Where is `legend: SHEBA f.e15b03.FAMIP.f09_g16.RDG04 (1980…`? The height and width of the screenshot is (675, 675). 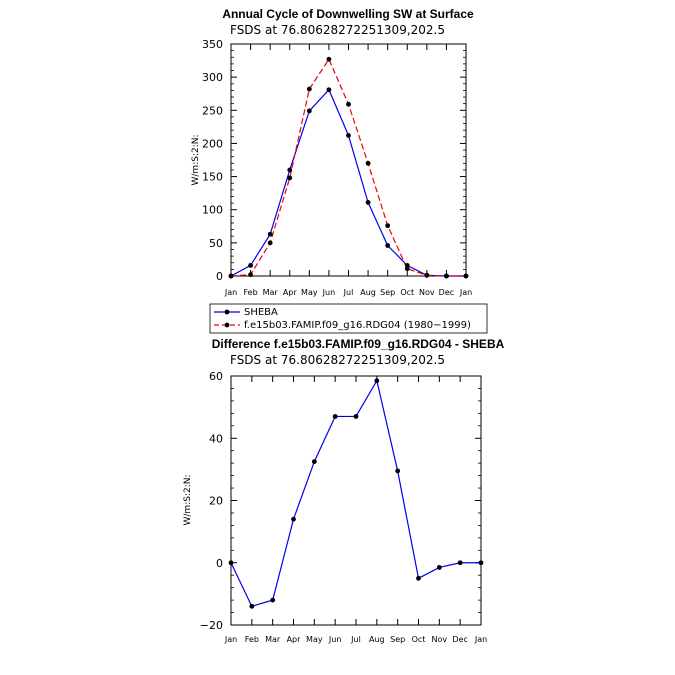
legend: SHEBA f.e15b03.FAMIP.f09_g16.RDG04 (1980… is located at coordinates (348, 318).